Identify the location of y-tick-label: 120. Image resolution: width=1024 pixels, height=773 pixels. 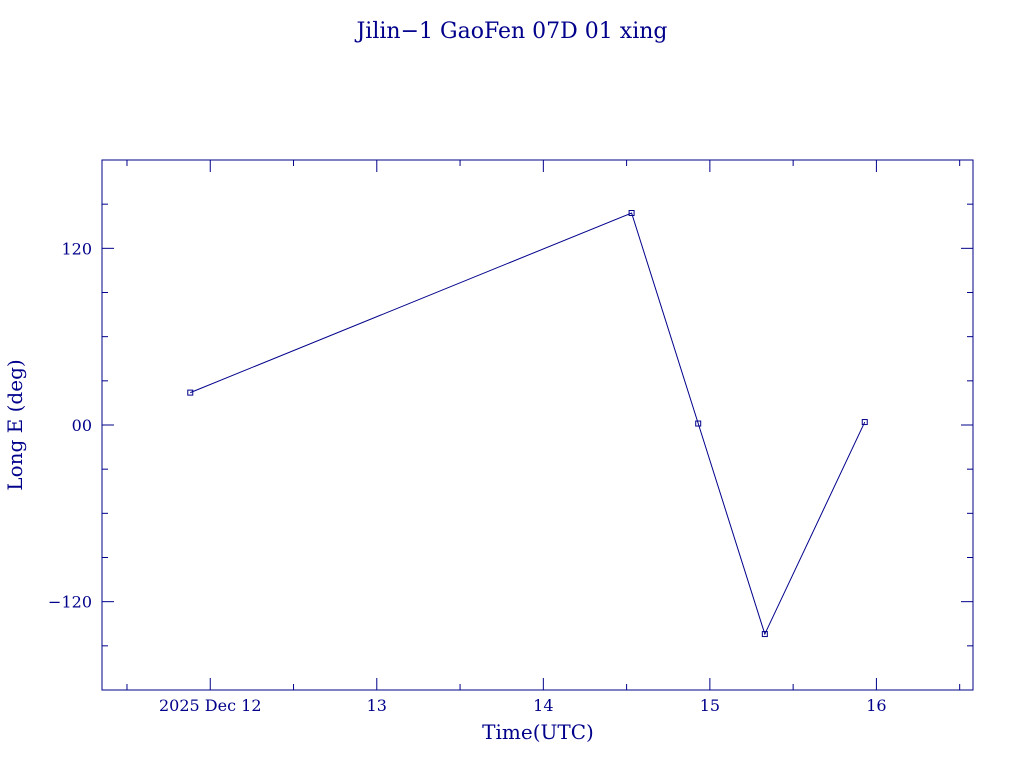
(76, 248).